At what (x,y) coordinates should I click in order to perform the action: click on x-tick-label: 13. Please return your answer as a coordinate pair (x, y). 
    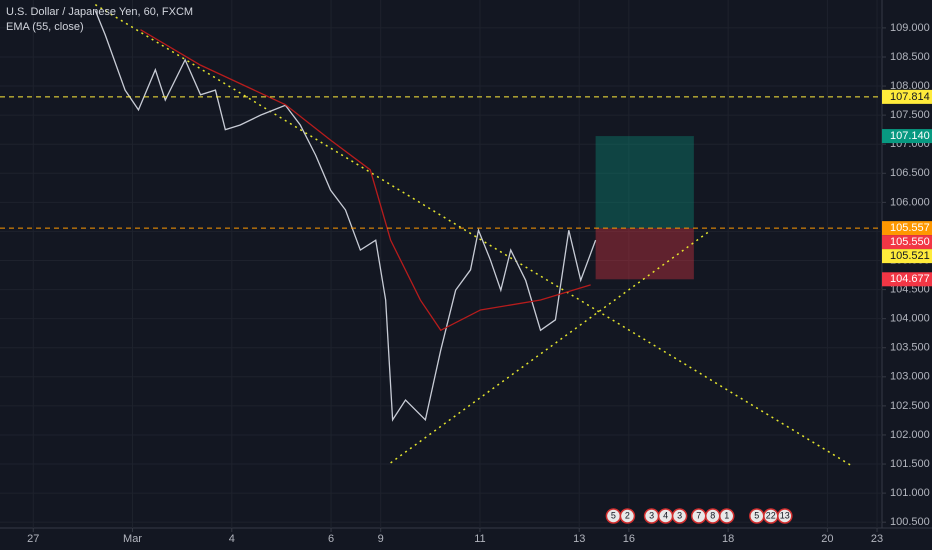
    Looking at the image, I should click on (579, 539).